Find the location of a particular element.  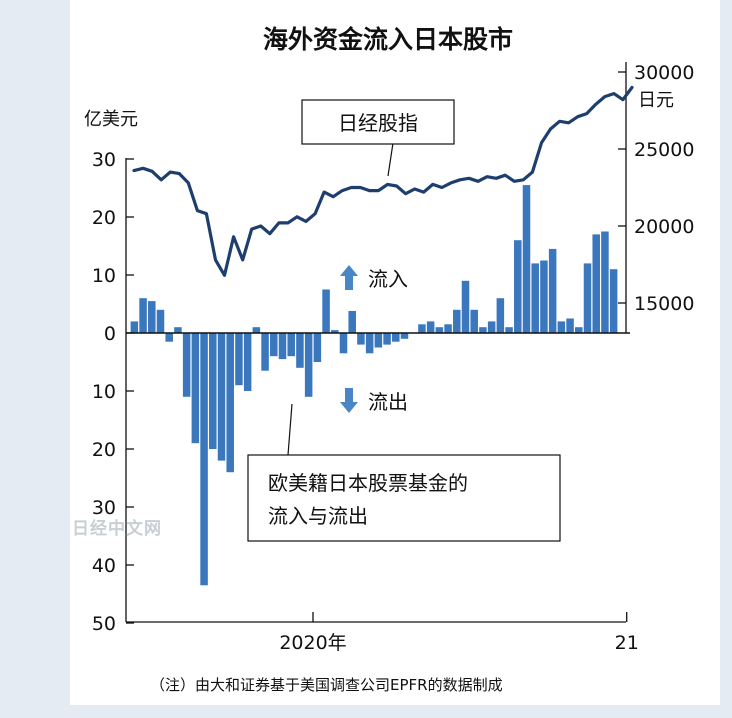

right-tick-label: 15000 is located at coordinates (664, 304).